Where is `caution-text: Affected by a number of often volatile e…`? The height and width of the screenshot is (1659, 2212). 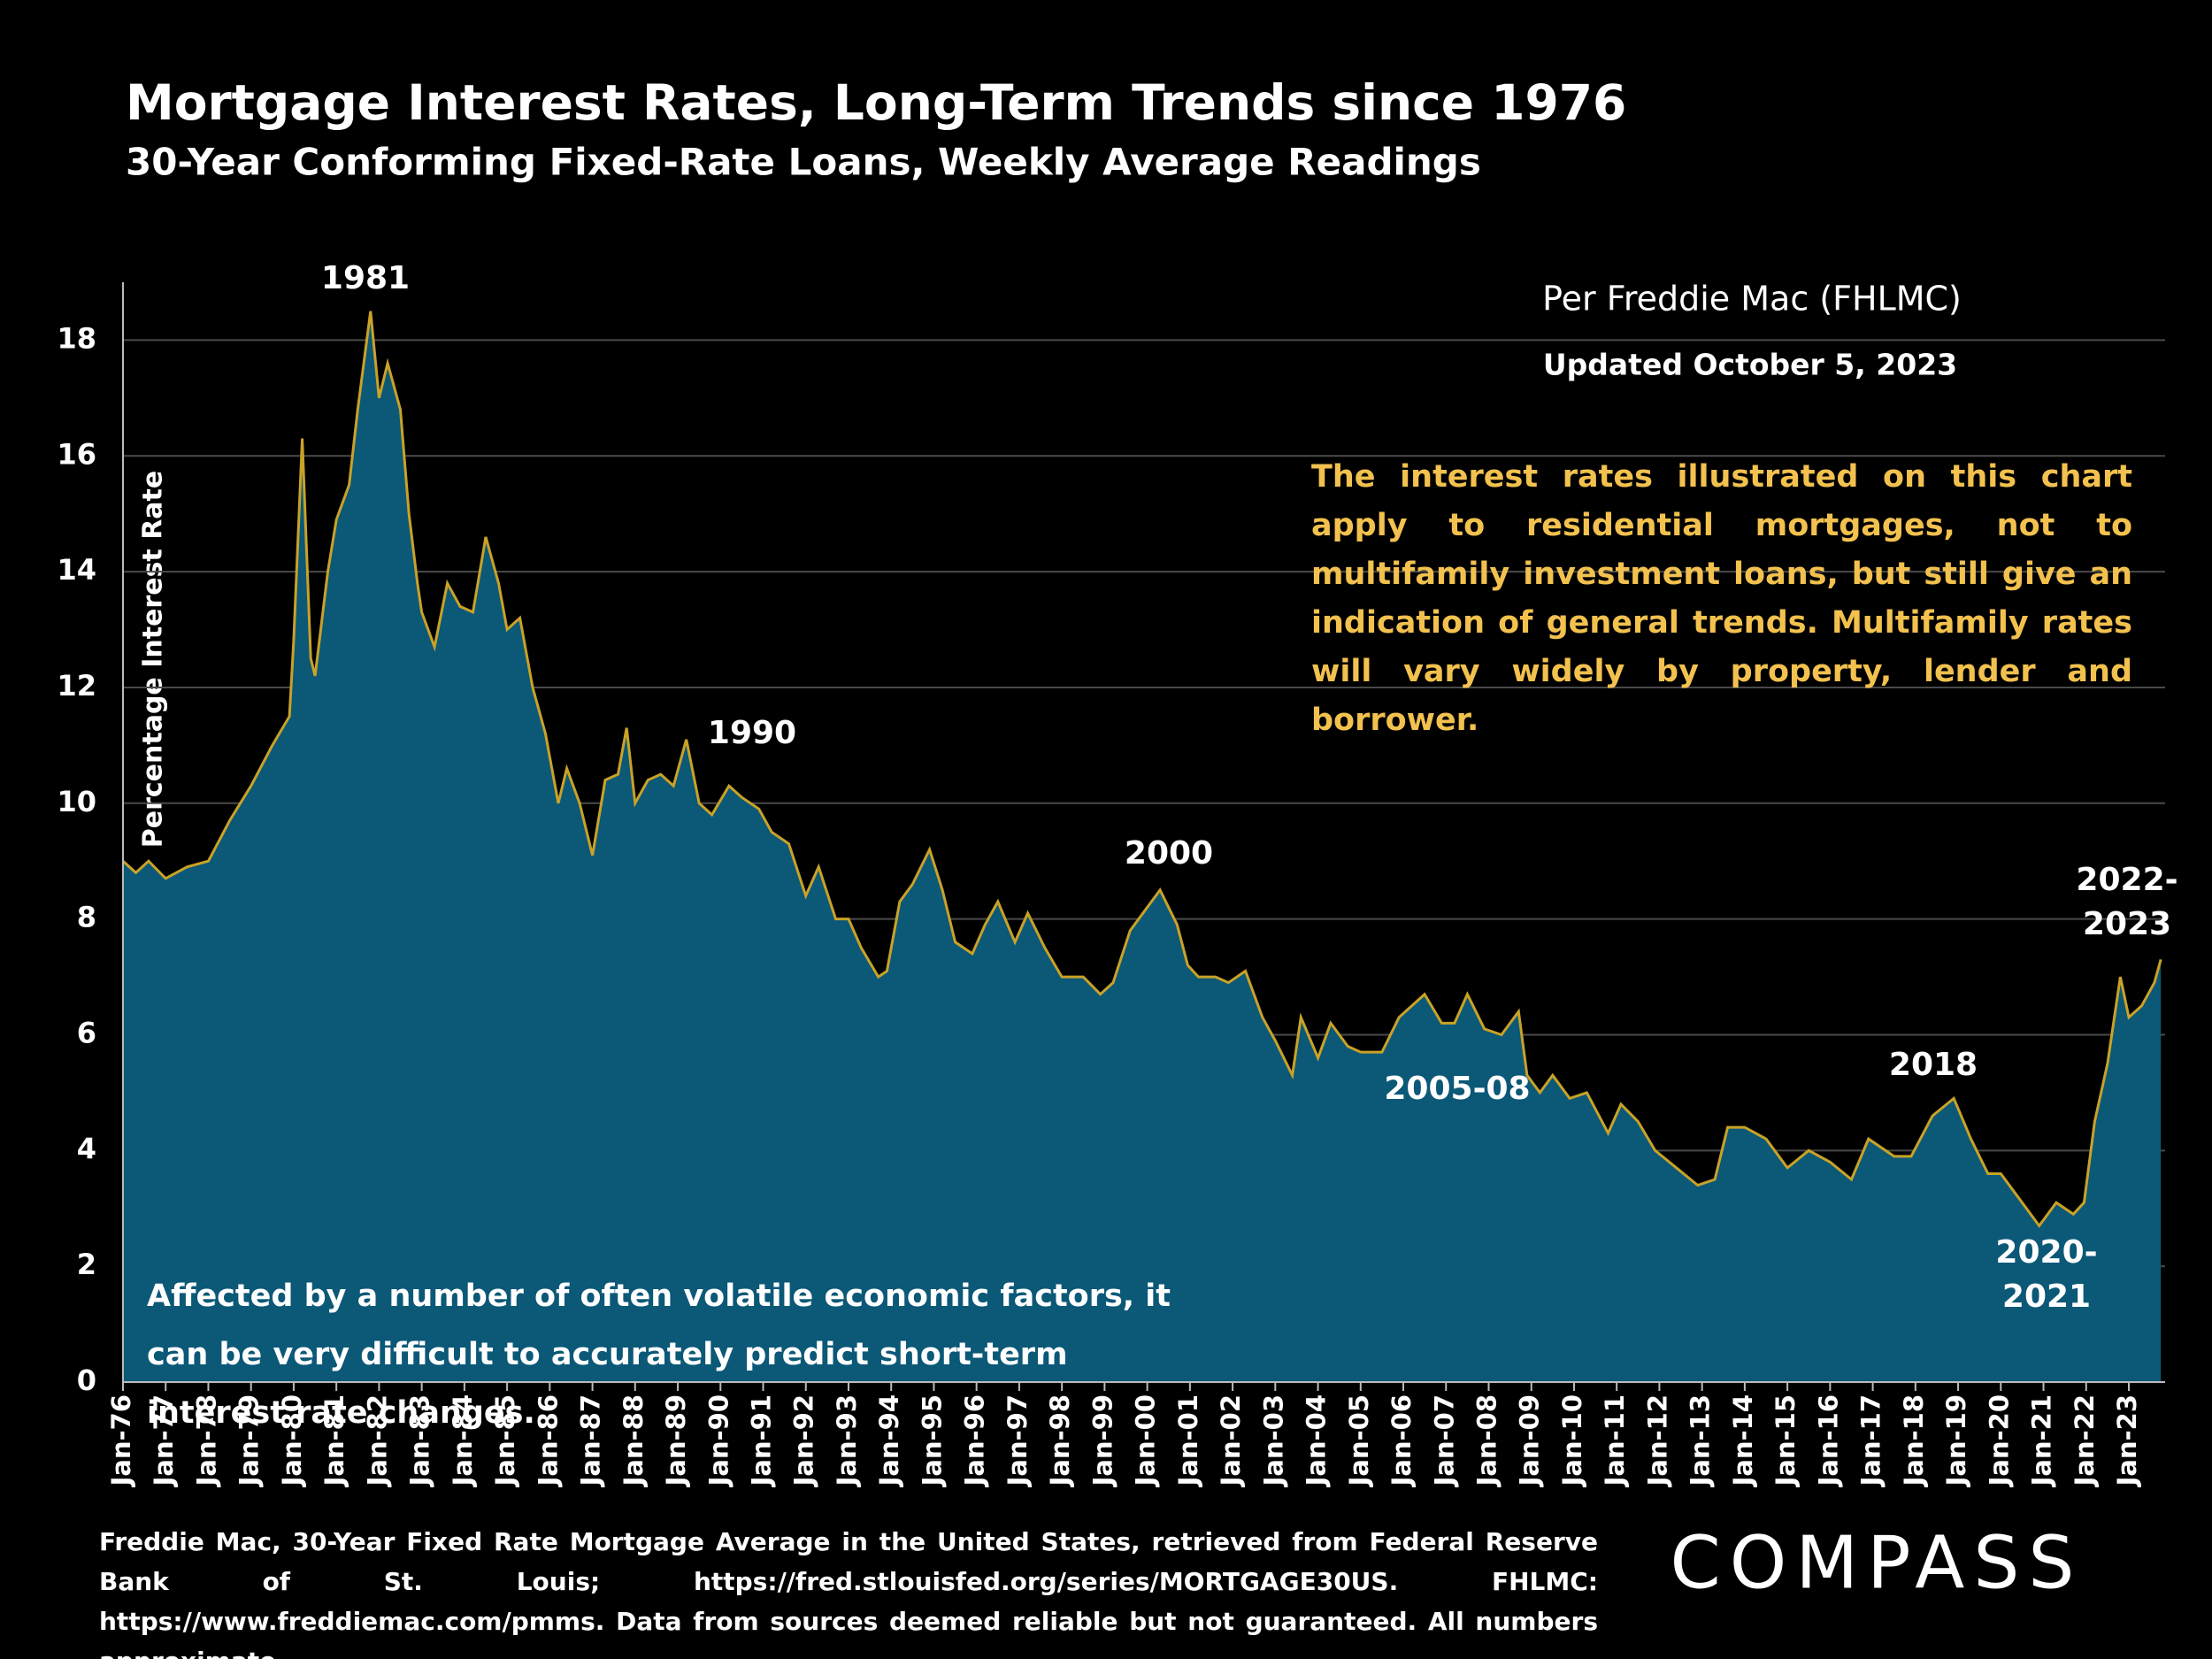
caution-text: Affected by a number of often volatile e… is located at coordinates (659, 1355).